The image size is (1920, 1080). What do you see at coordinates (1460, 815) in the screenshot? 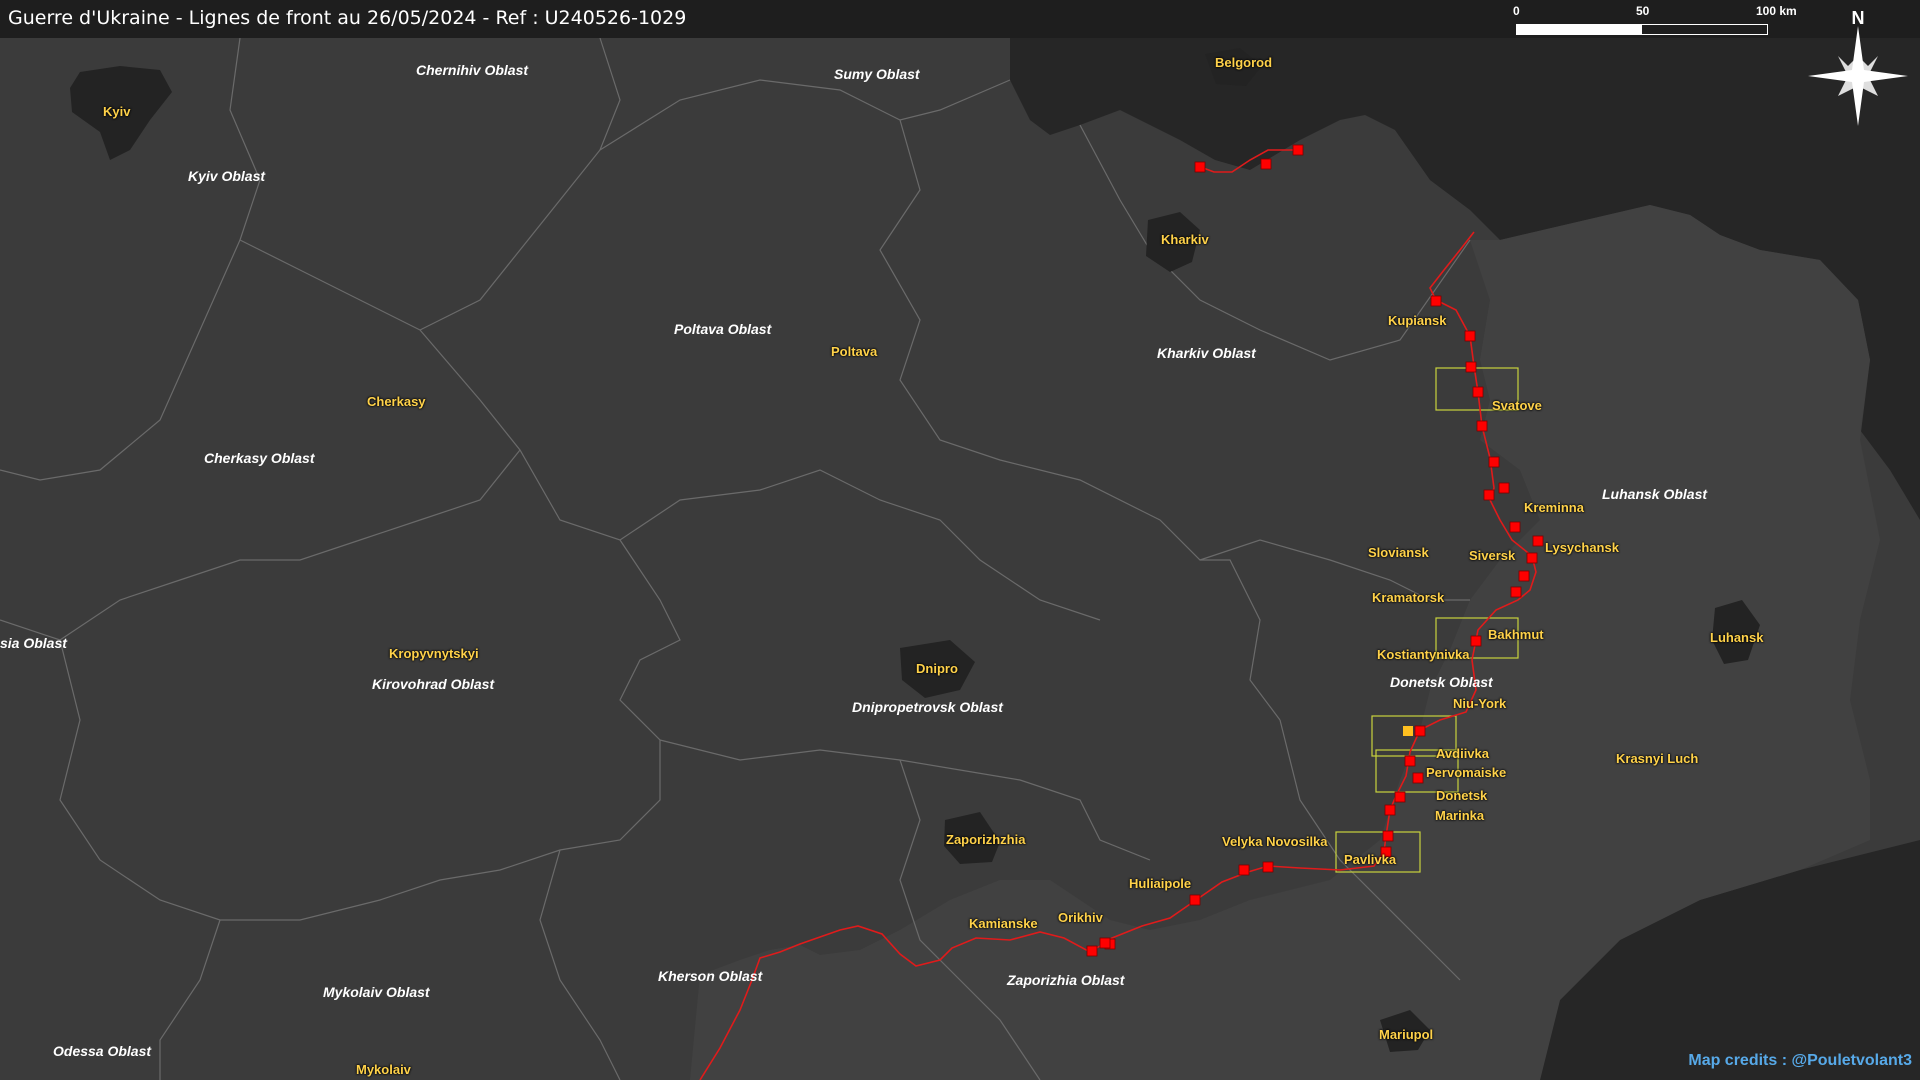
I see `city-label: Marinka` at bounding box center [1460, 815].